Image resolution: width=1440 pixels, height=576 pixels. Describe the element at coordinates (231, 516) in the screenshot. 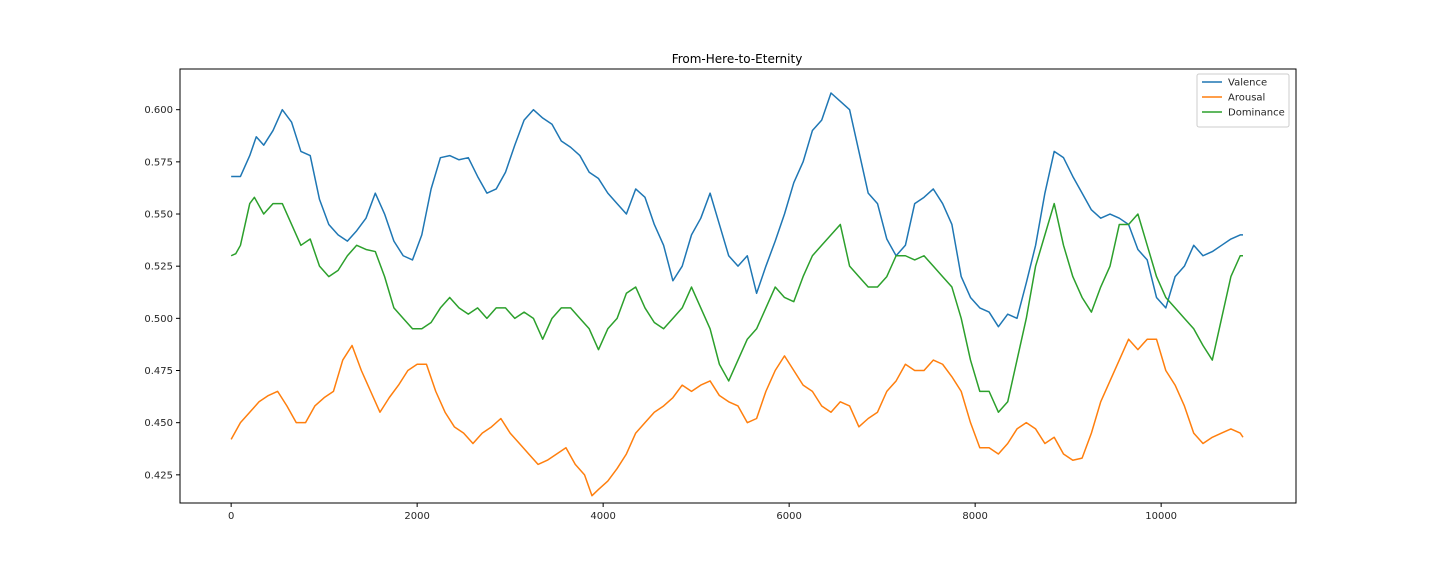

I see `x-tick-label: 0` at that location.